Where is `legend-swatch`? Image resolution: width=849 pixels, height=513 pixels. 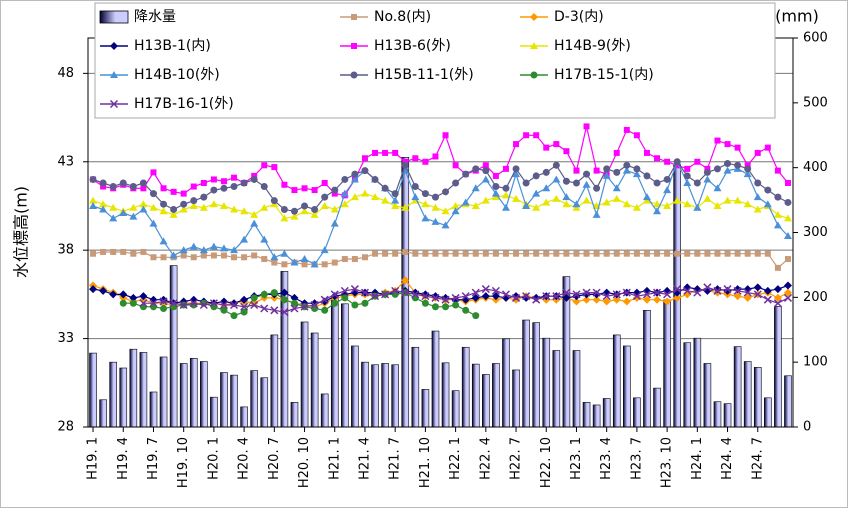
legend-swatch is located at coordinates (114, 17).